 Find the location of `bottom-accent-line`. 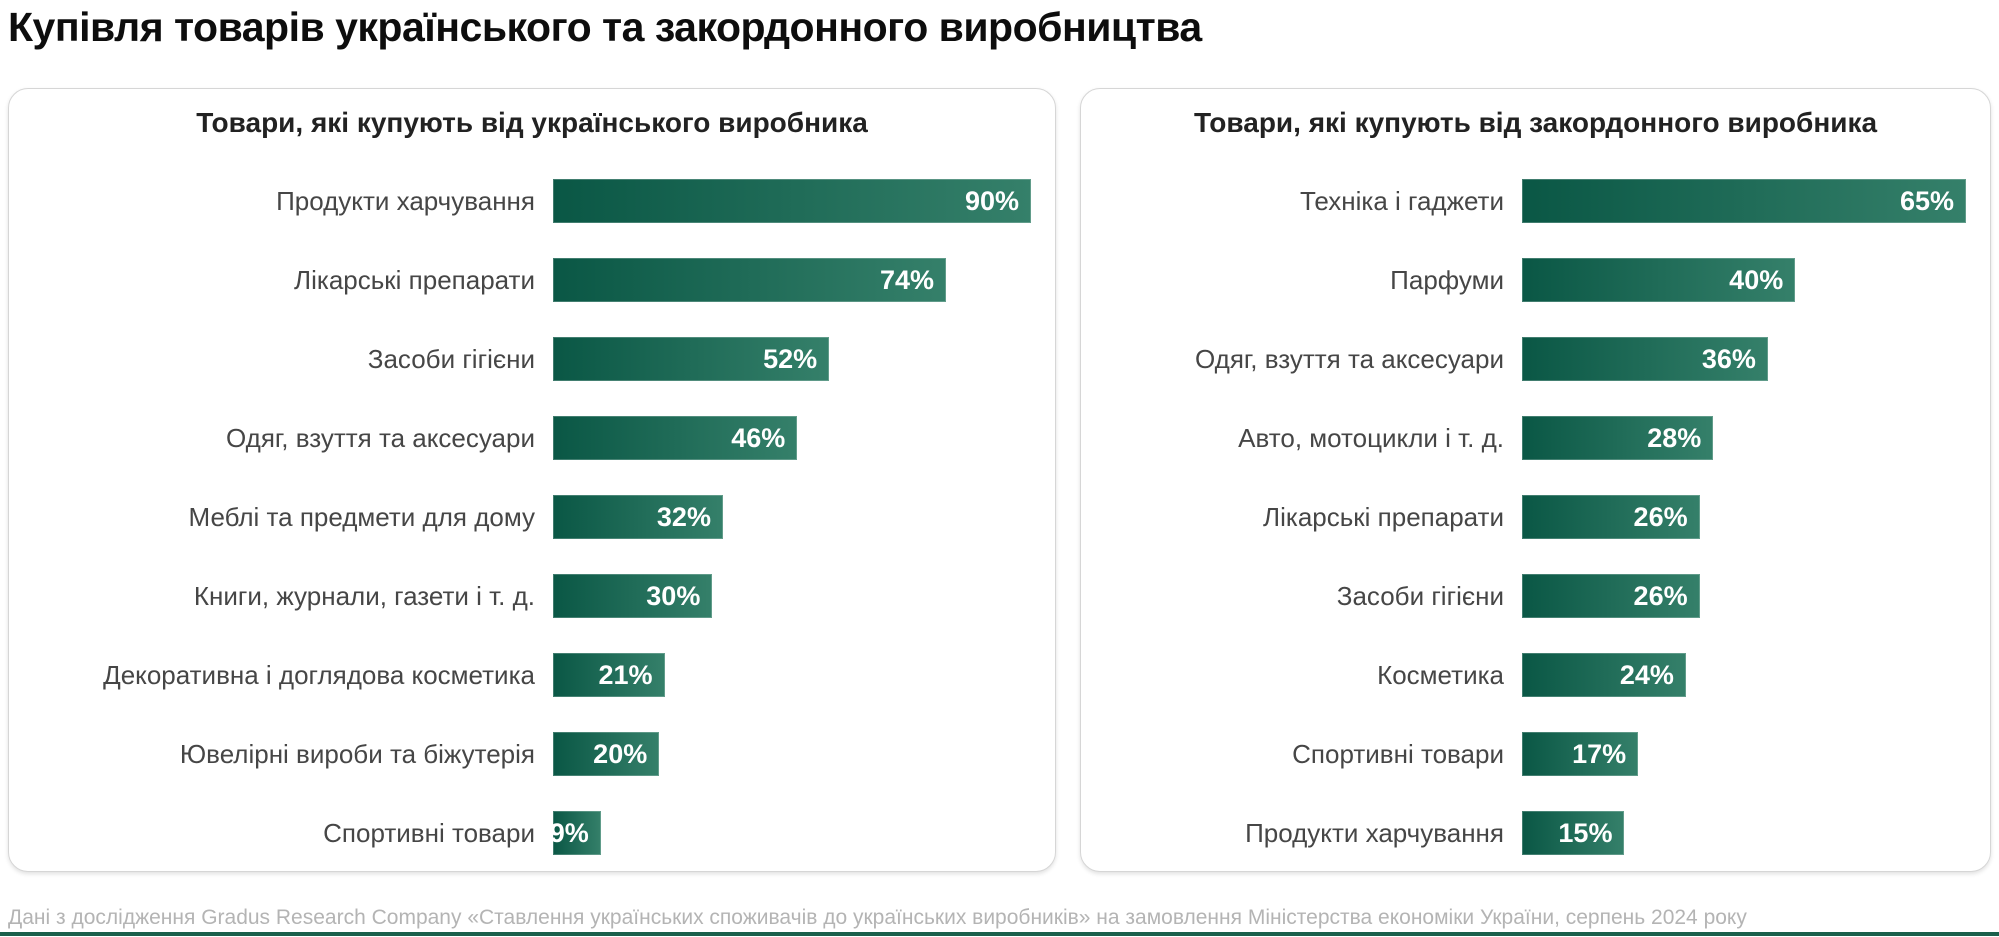

bottom-accent-line is located at coordinates (999, 934).